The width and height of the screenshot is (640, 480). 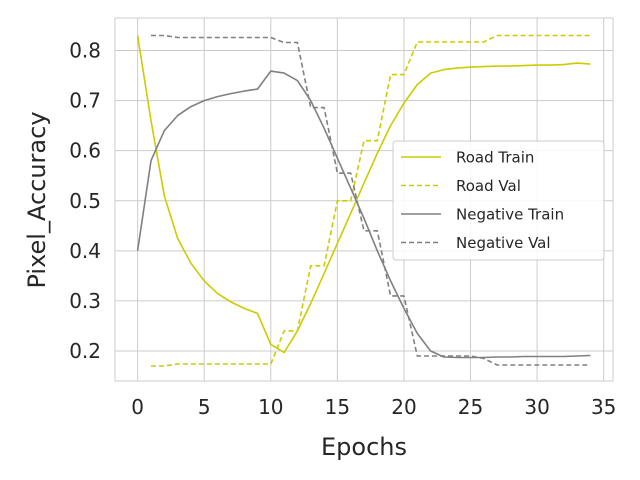 I want to click on x-tick-label: 25, so click(x=470, y=407).